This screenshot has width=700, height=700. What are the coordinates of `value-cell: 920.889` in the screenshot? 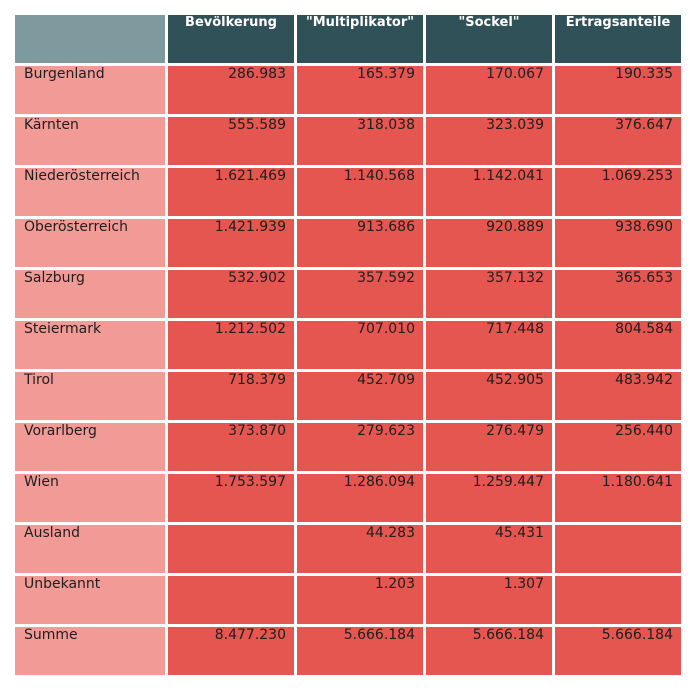 It's located at (489, 243).